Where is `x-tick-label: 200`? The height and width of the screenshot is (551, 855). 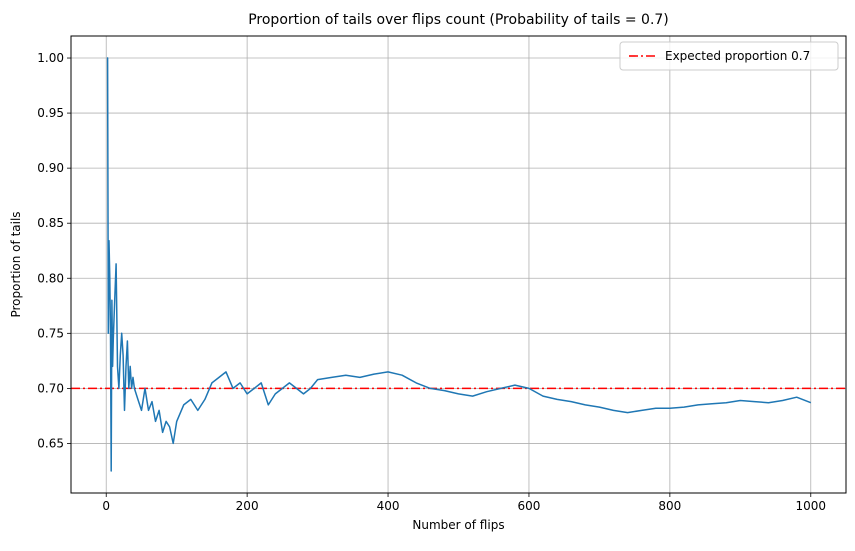 x-tick-label: 200 is located at coordinates (247, 506).